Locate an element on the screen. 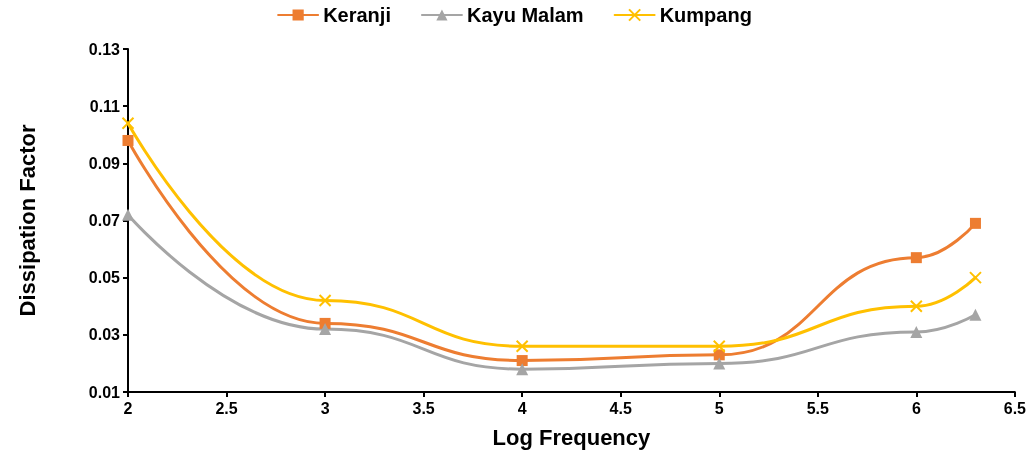 Image resolution: width=1029 pixels, height=465 pixels. x-tick-label: 5.5 is located at coordinates (818, 408).